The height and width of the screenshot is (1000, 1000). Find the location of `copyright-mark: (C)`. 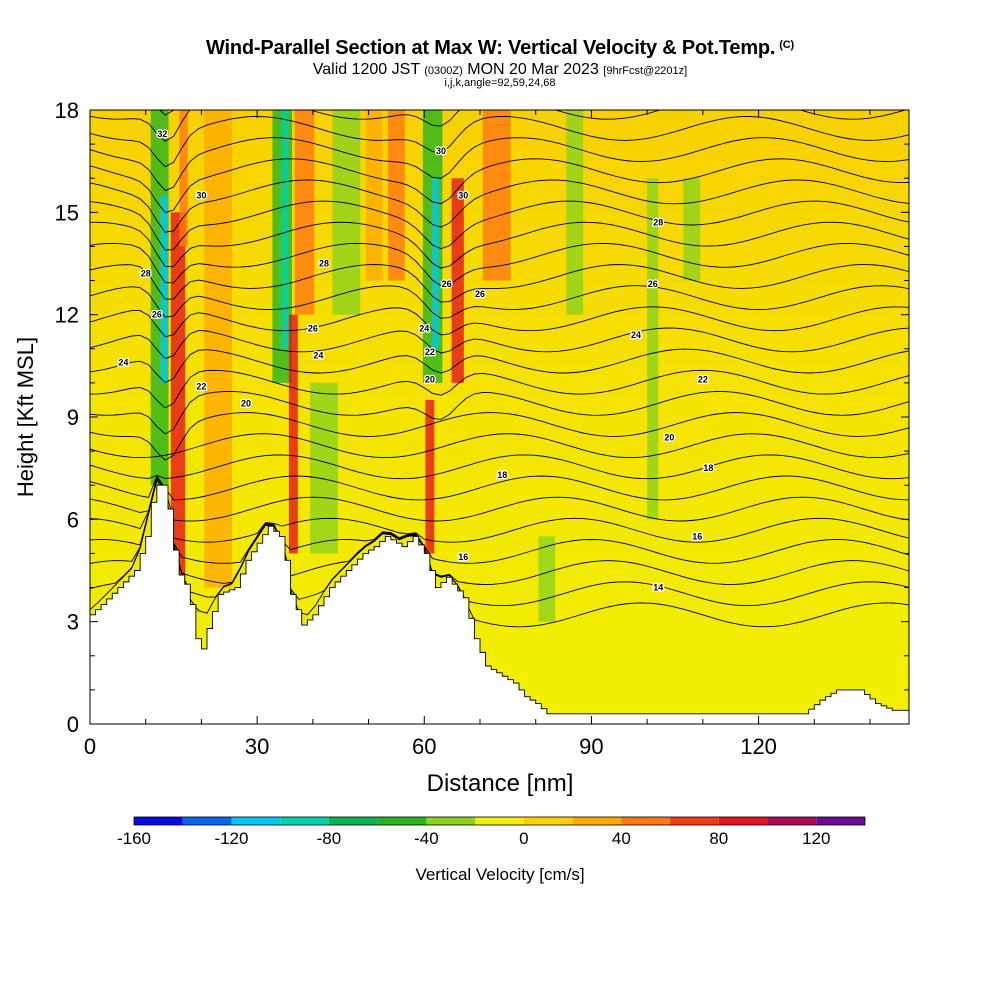

copyright-mark: (C) is located at coordinates (786, 45).